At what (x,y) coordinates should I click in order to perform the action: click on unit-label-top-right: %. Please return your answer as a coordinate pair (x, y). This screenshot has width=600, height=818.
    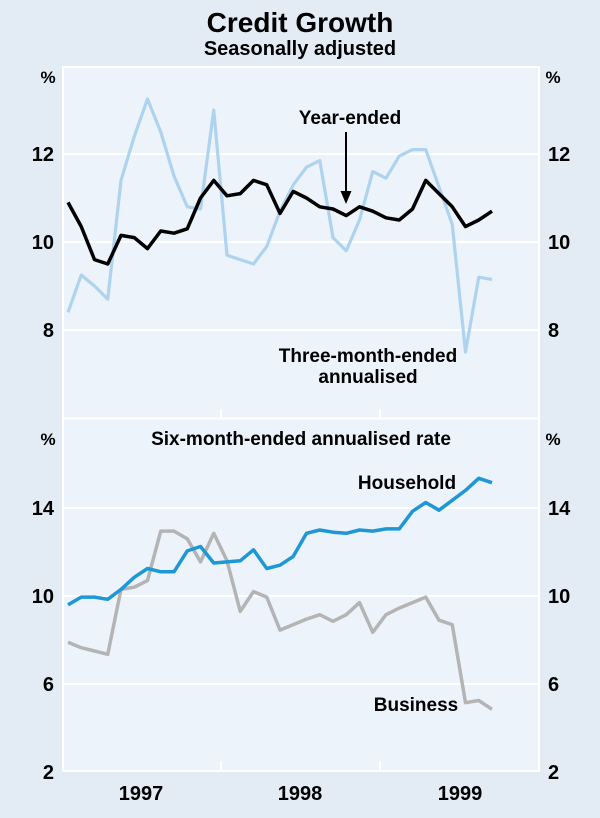
    Looking at the image, I should click on (552, 77).